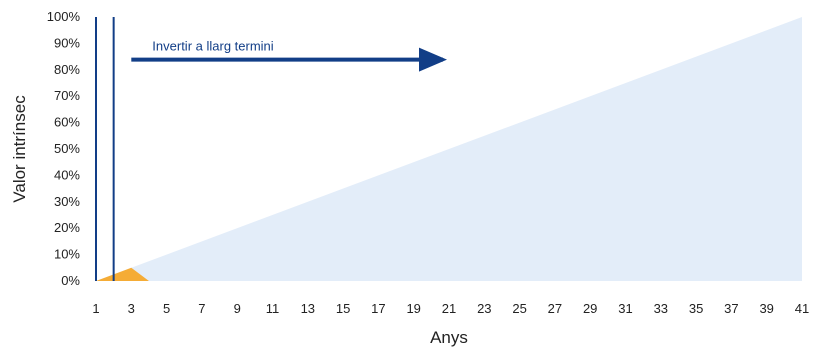  What do you see at coordinates (484, 308) in the screenshot?
I see `x-tick-label: 23` at bounding box center [484, 308].